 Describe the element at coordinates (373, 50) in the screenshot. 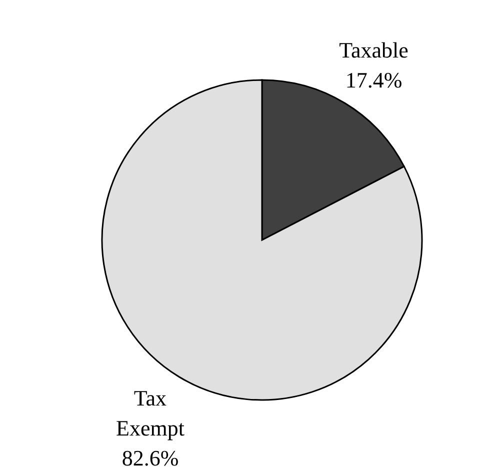

I see `slice-label: Taxable` at that location.